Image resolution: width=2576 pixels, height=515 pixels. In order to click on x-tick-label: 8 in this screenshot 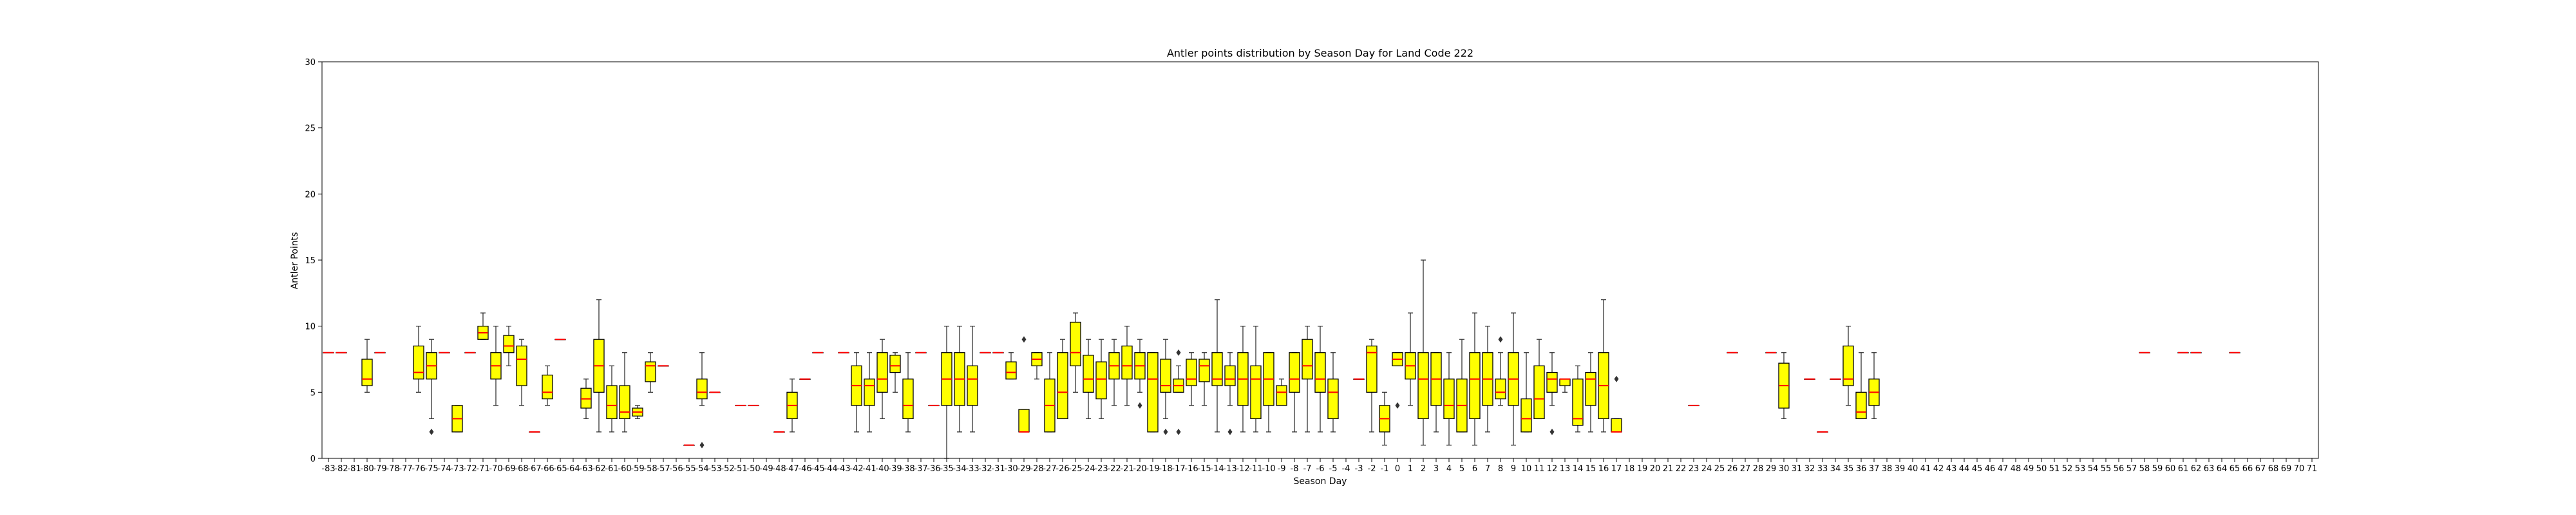, I will do `click(1500, 469)`.